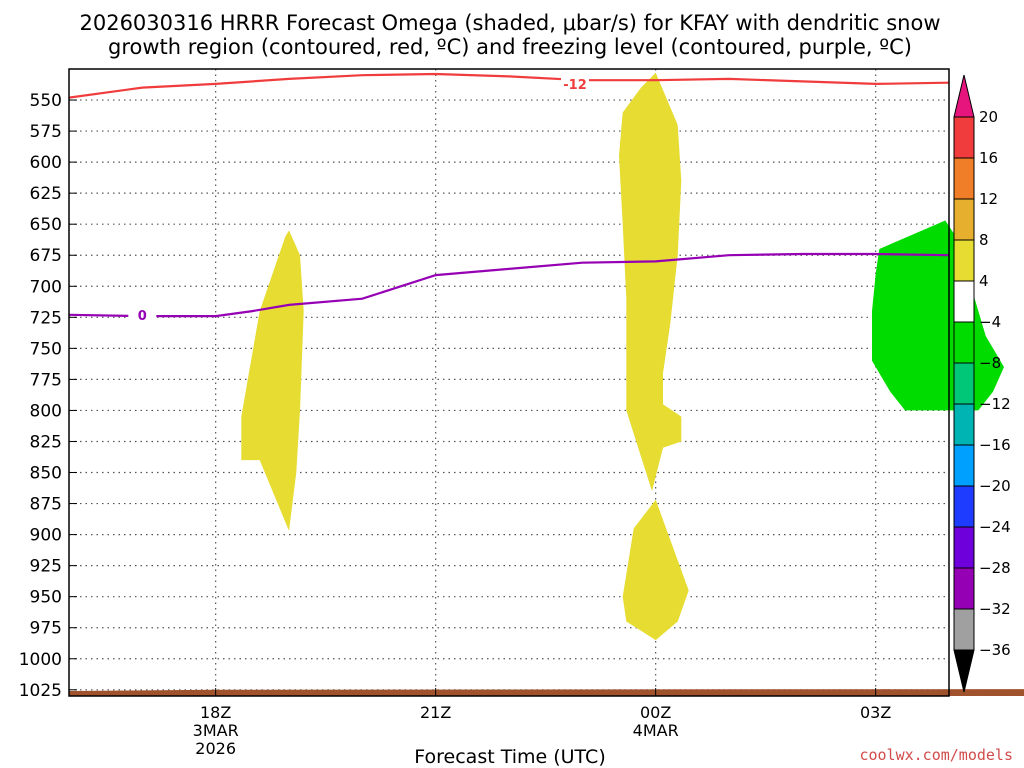 Image resolution: width=1024 pixels, height=768 pixels. I want to click on y-tick-label-675: 675, so click(46, 256).